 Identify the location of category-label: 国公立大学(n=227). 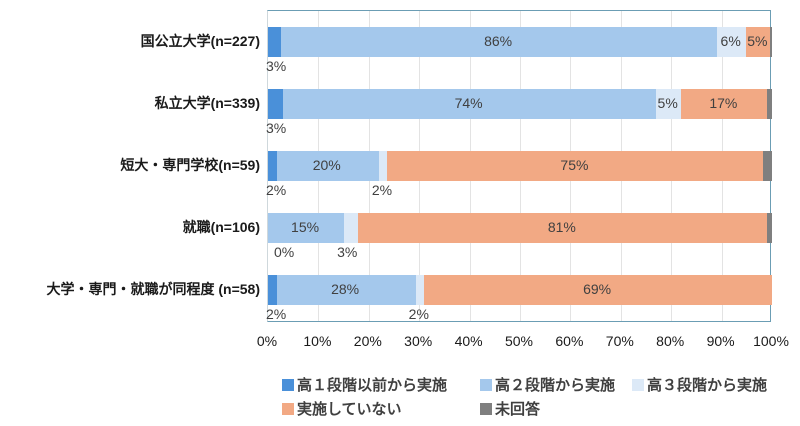
(200, 41).